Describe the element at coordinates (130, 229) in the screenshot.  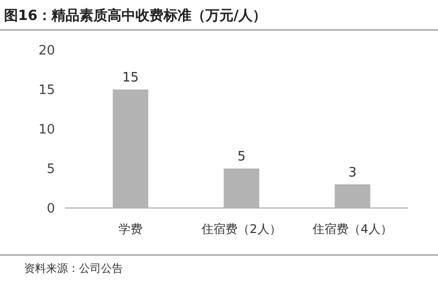
I see `x-tick-label: 学费` at that location.